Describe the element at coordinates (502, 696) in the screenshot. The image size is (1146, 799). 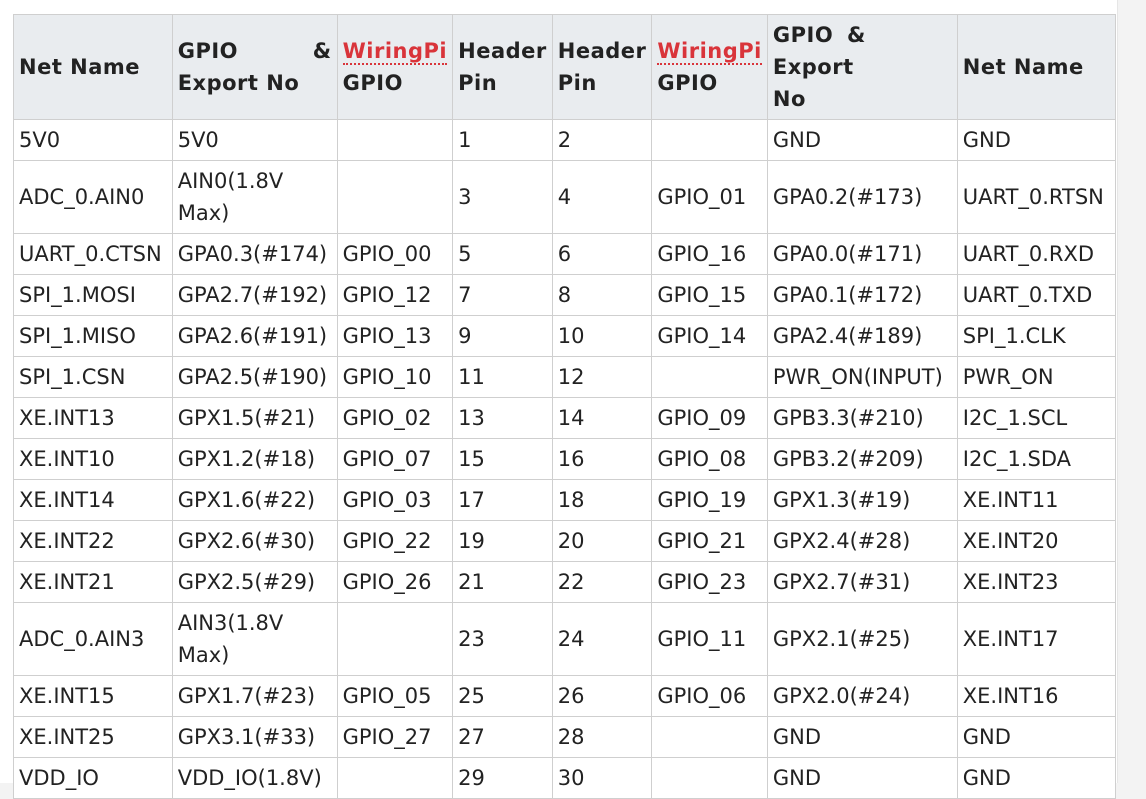
I see `header-pin-left-cell: 25` at that location.